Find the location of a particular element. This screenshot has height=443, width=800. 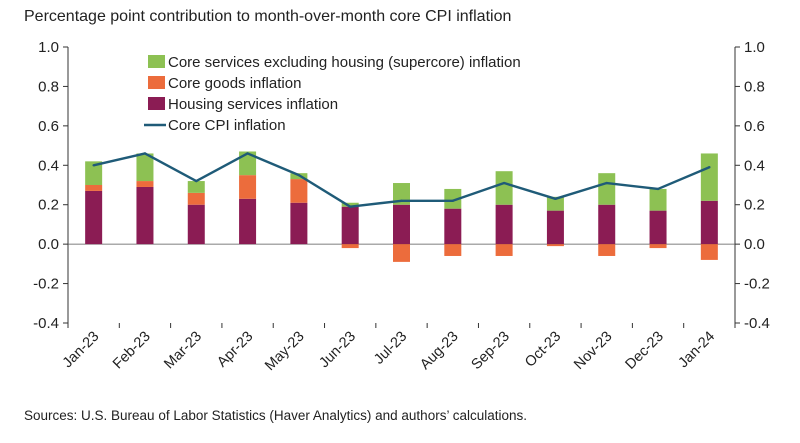

x-tick-label: Apr-23 is located at coordinates (235, 350).